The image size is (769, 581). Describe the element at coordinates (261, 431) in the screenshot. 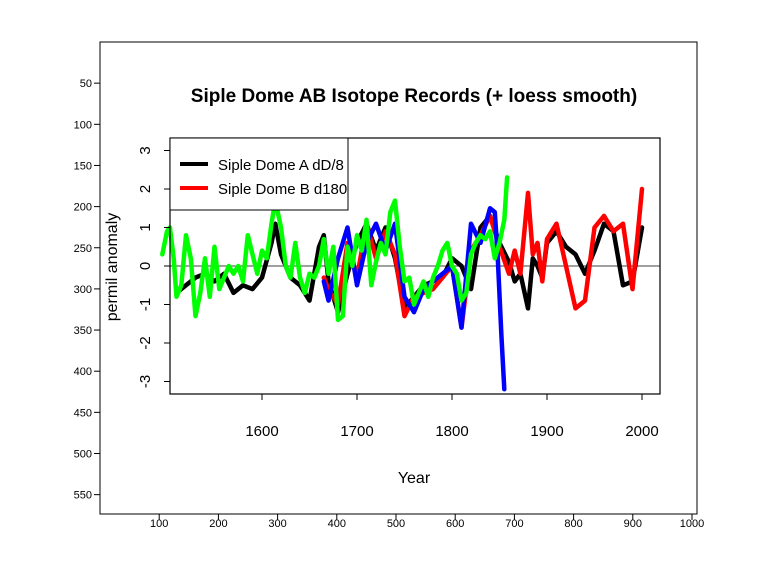

I see `x-tick-label: 1600` at that location.